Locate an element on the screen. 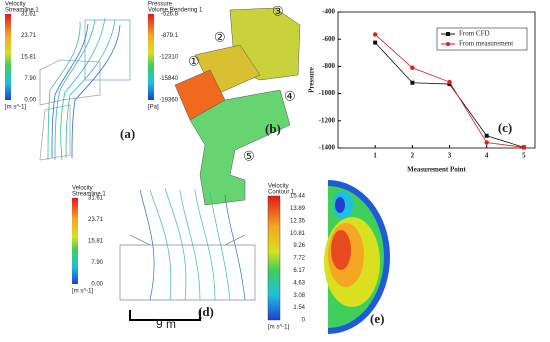 This screenshot has height=342, width=550. colorbar-tick-label: 3.08 is located at coordinates (299, 296).